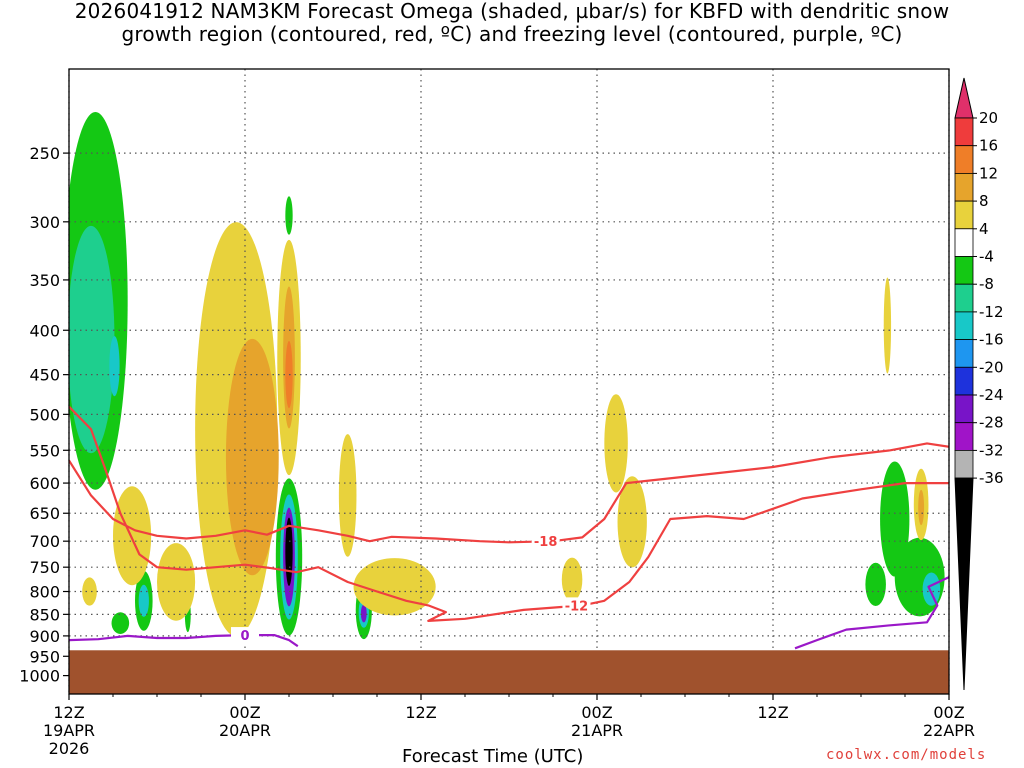  What do you see at coordinates (986, 284) in the screenshot?
I see `colorbar-label: -8` at bounding box center [986, 284].